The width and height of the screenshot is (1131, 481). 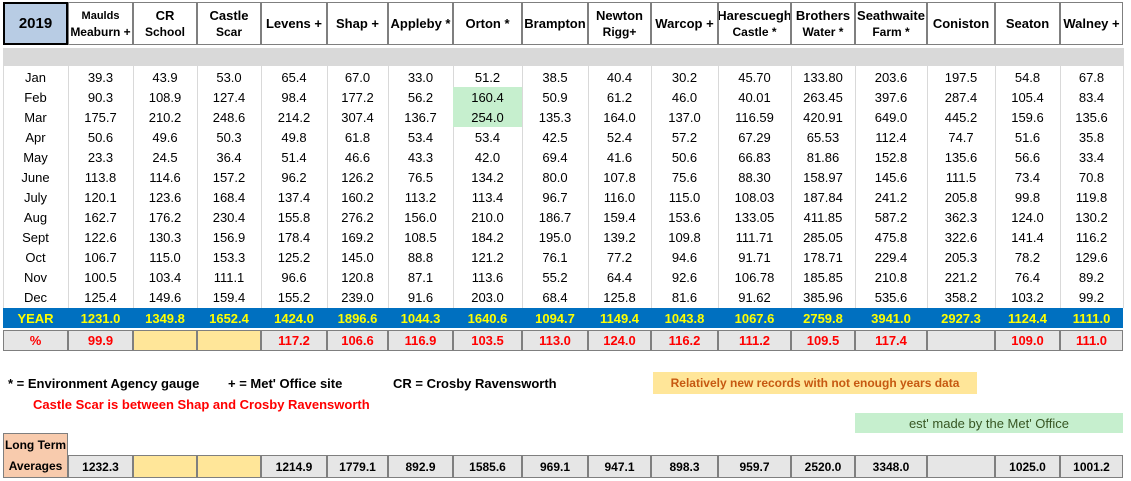 I want to click on year-total-cell: 1231.0, so click(x=100, y=318).